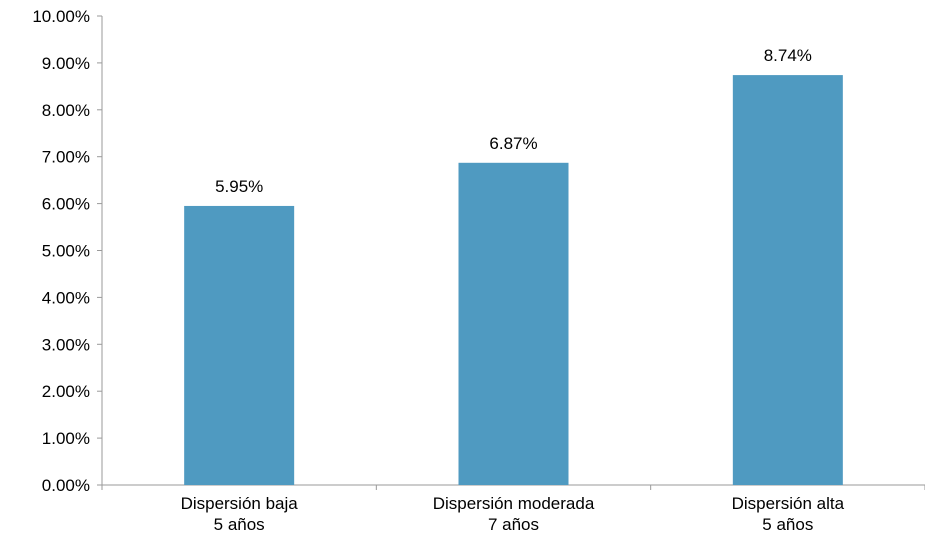 This screenshot has width=925, height=551. I want to click on x-category-label: Dispersión moderada, so click(514, 503).